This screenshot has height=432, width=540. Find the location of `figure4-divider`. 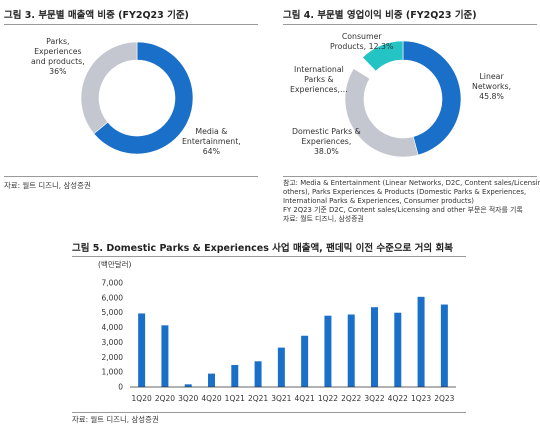

figure4-divider is located at coordinates (410, 24).